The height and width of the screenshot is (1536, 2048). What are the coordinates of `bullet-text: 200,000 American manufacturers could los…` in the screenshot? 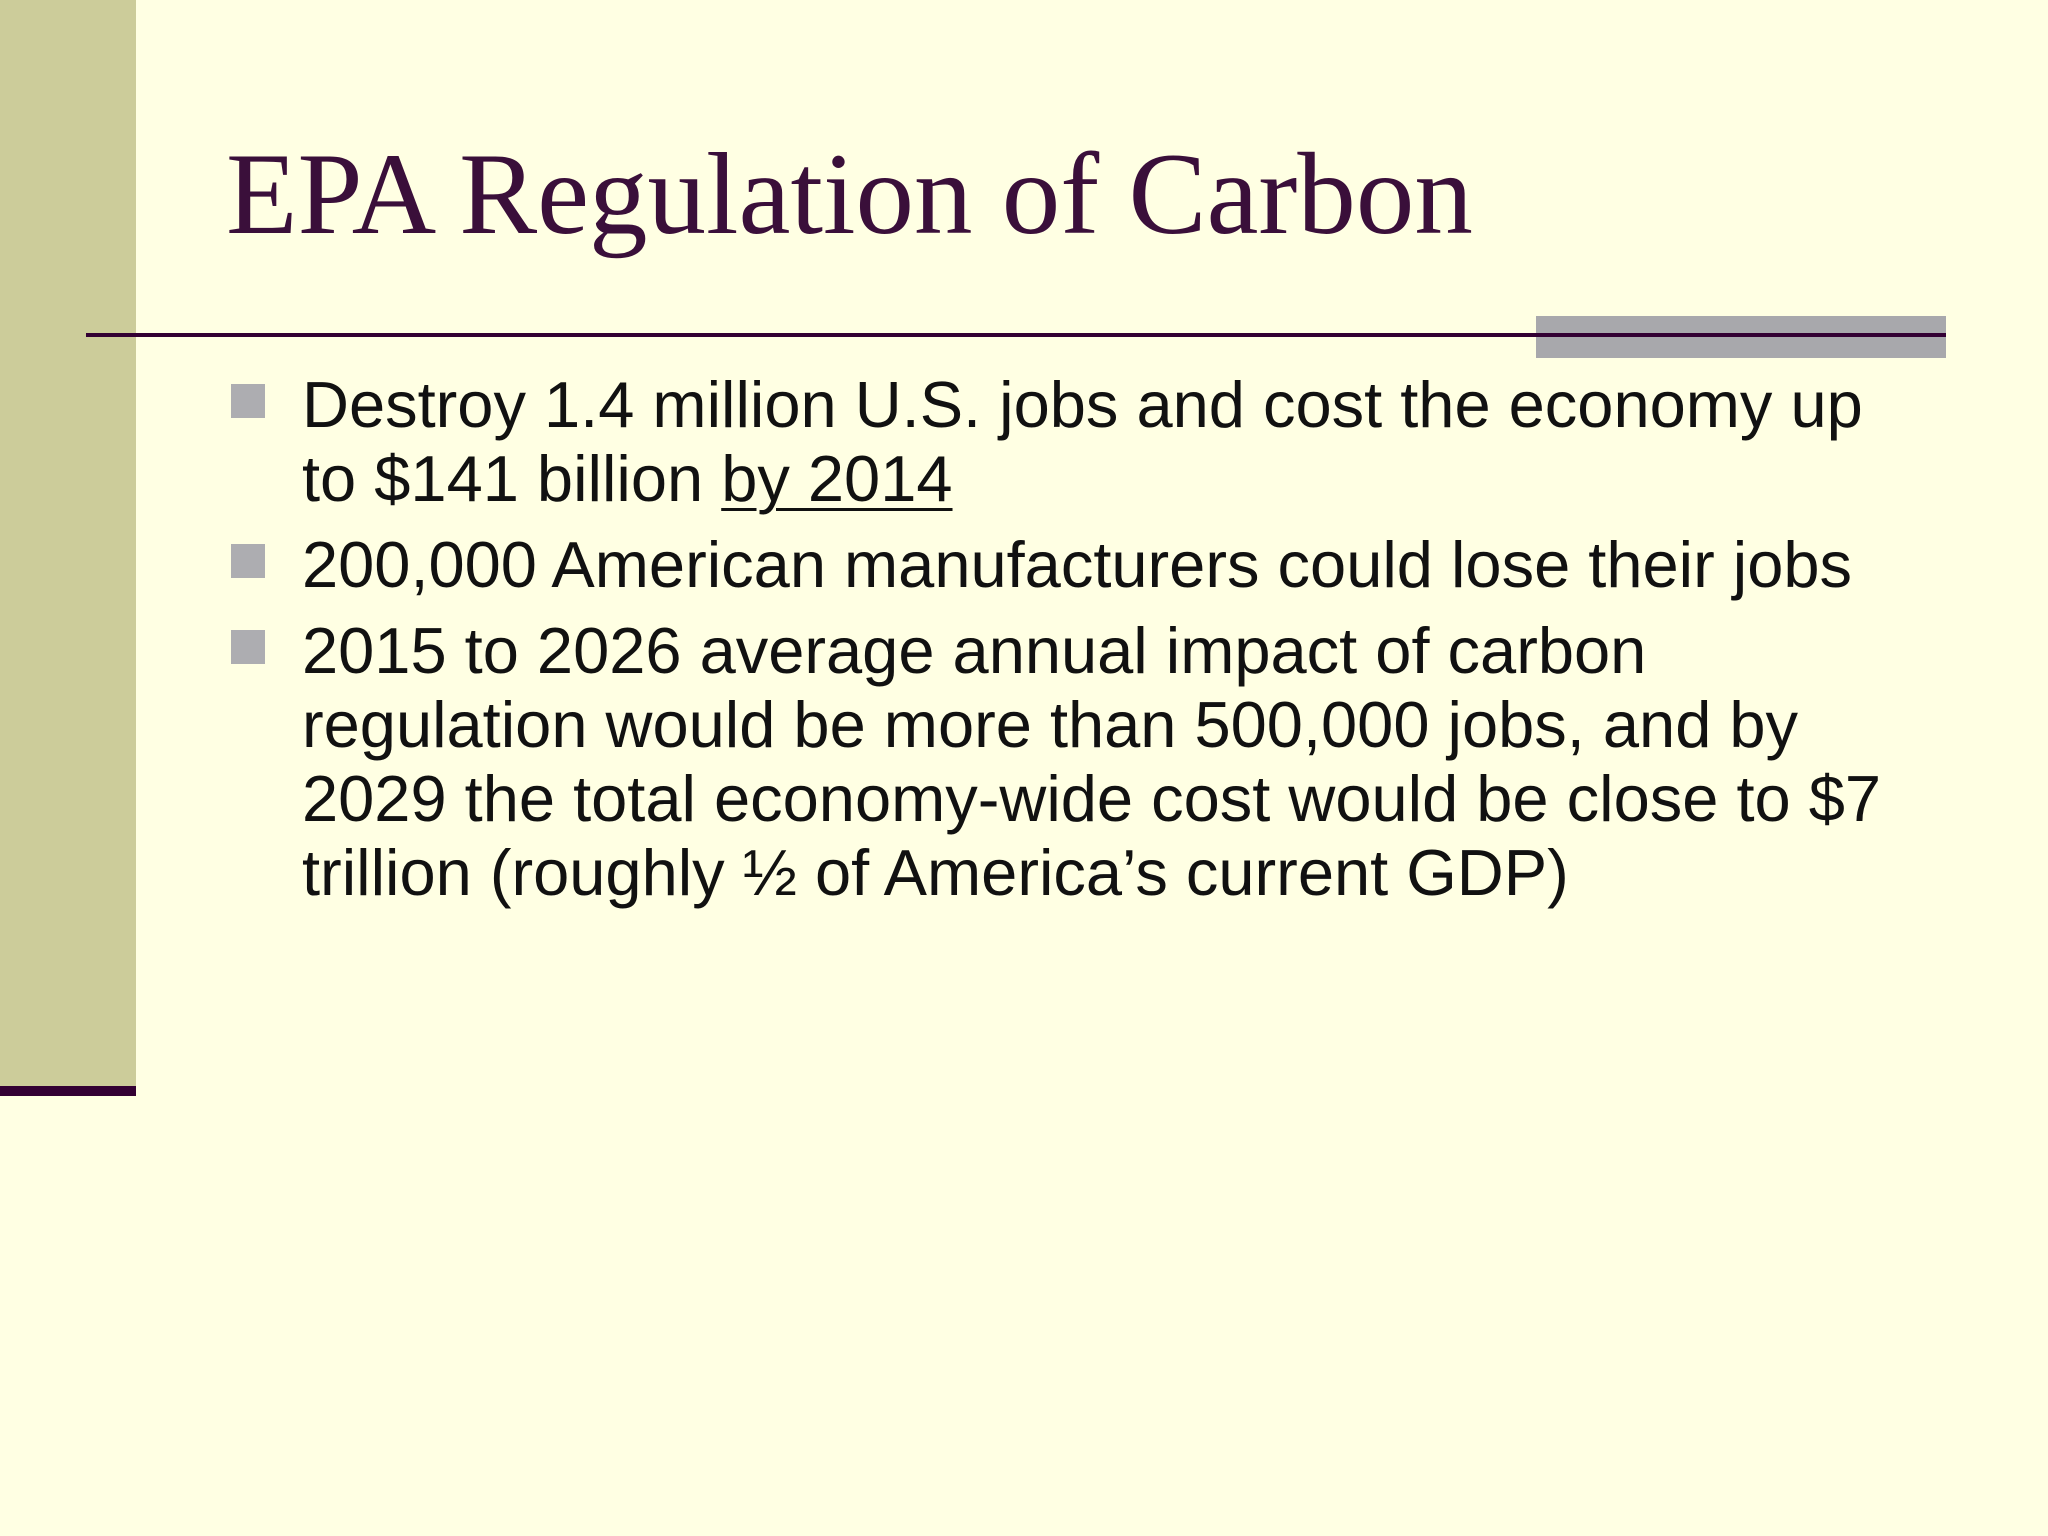 It's located at (1077, 564).